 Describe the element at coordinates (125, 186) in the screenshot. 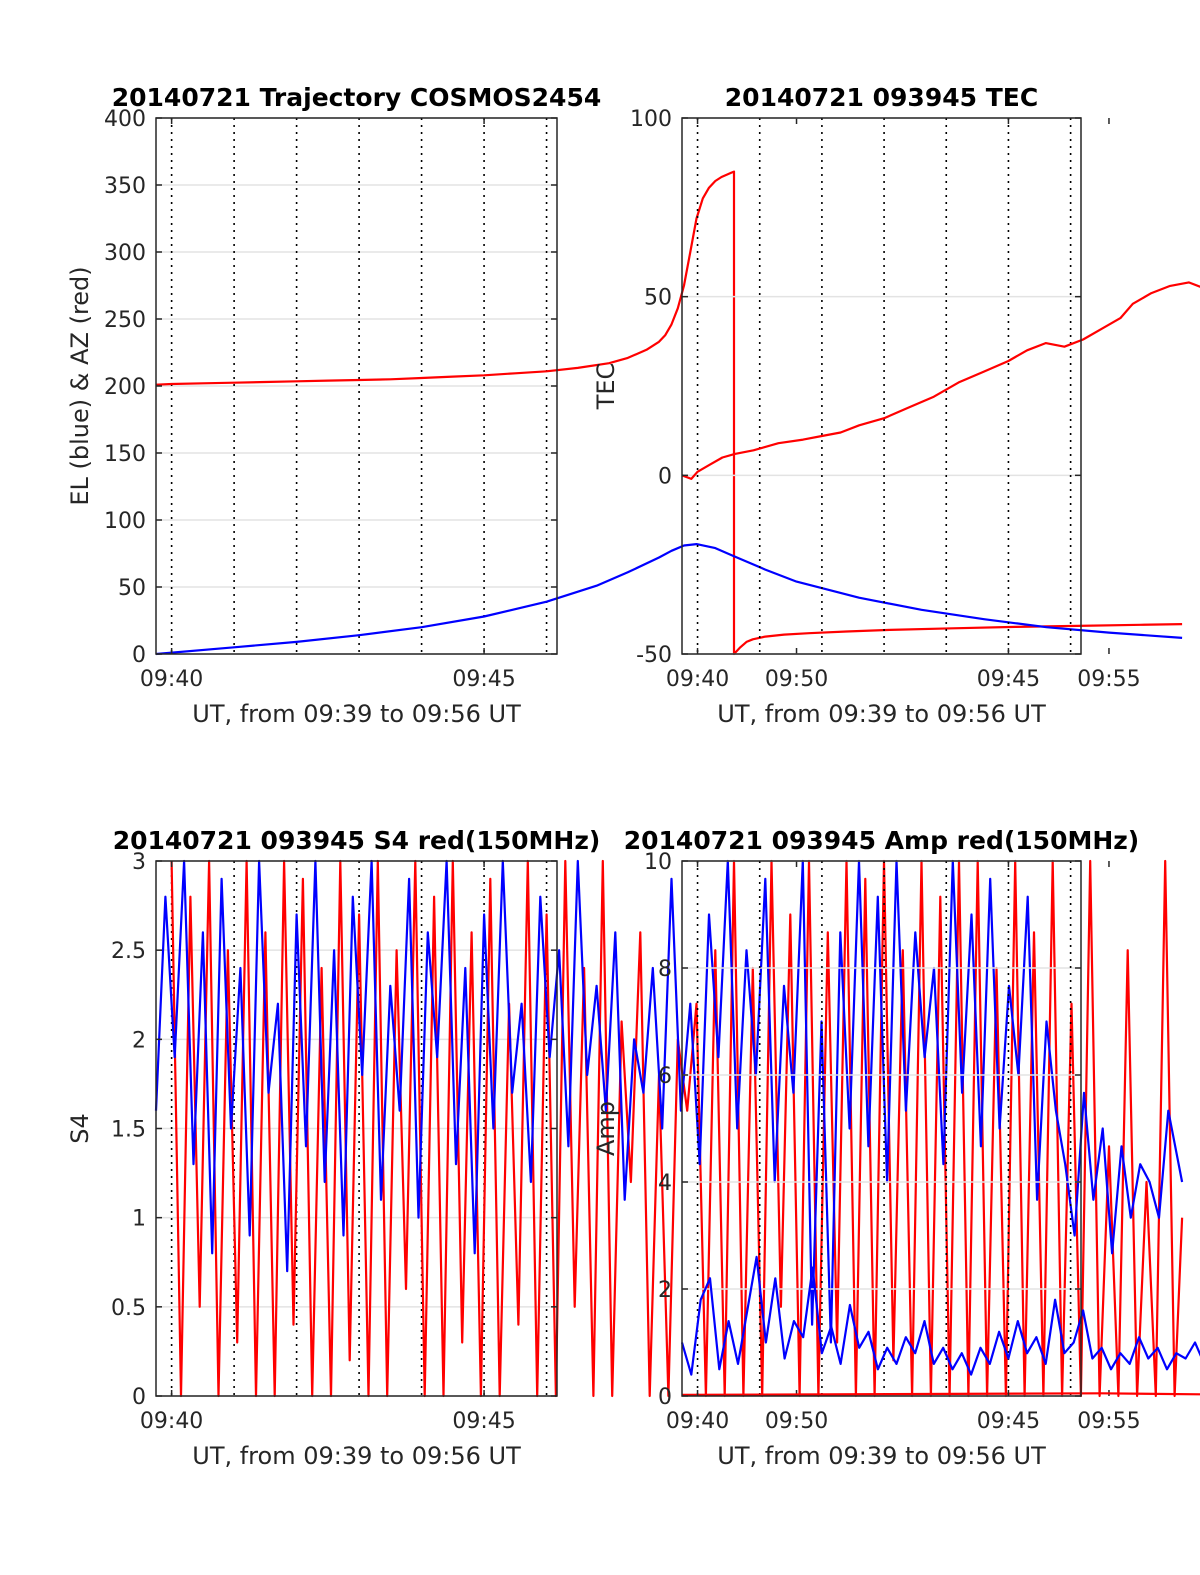

I see `y-tick-label: 350` at that location.